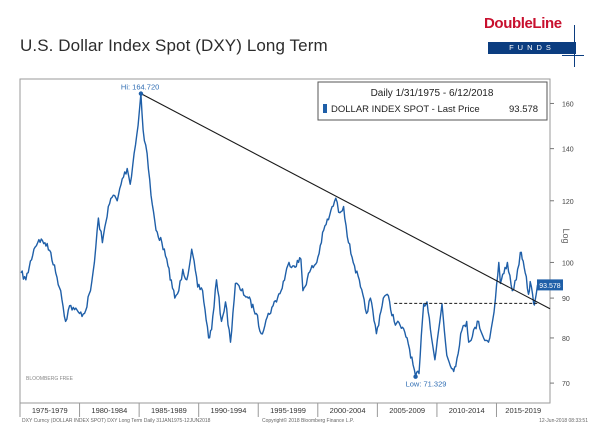  Describe the element at coordinates (432, 93) in the screenshot. I see `legend-title: Daily 1/31/1975 - 6/12/2018` at that location.